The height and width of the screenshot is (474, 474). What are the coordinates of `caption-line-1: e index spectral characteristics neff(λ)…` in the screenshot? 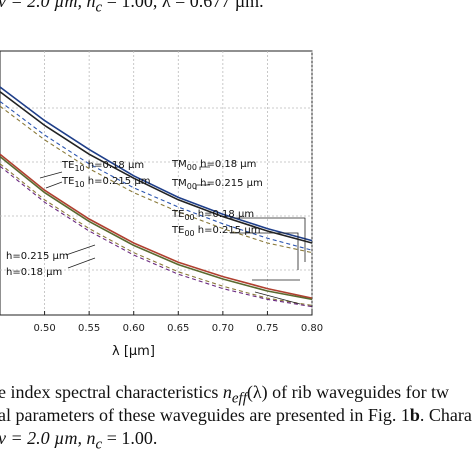 It's located at (225, 394).